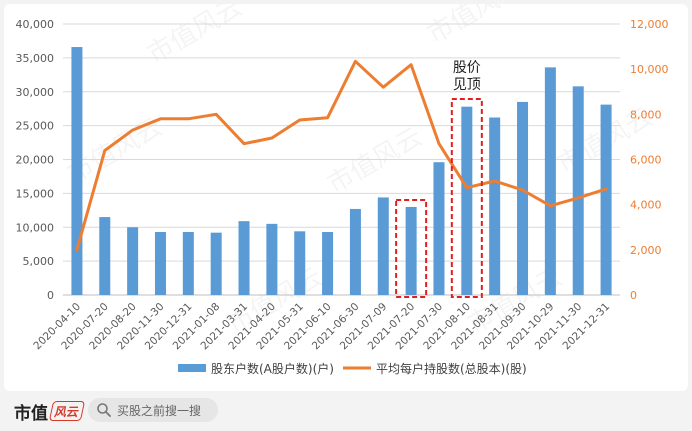 The height and width of the screenshot is (431, 692). What do you see at coordinates (646, 160) in the screenshot?
I see `y-right-tick-label: 6,000` at bounding box center [646, 160].